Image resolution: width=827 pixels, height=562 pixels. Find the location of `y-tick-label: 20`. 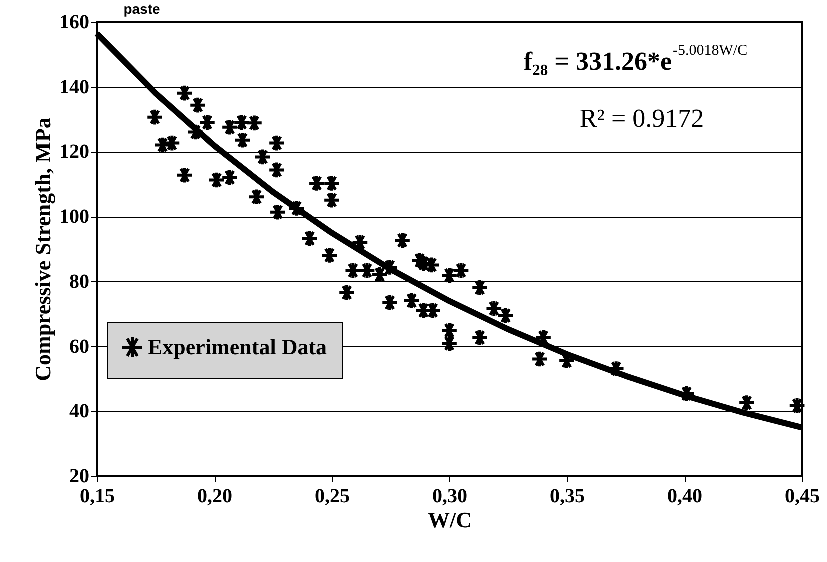

y-tick-label: 20 is located at coordinates (80, 477).